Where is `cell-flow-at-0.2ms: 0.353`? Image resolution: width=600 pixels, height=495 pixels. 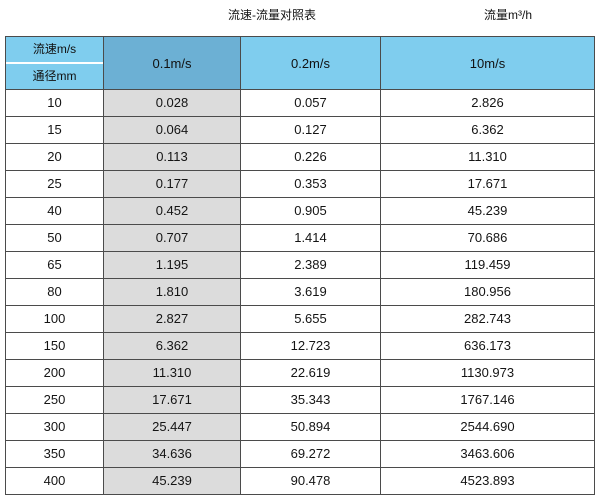 cell-flow-at-0.2ms: 0.353 is located at coordinates (310, 184).